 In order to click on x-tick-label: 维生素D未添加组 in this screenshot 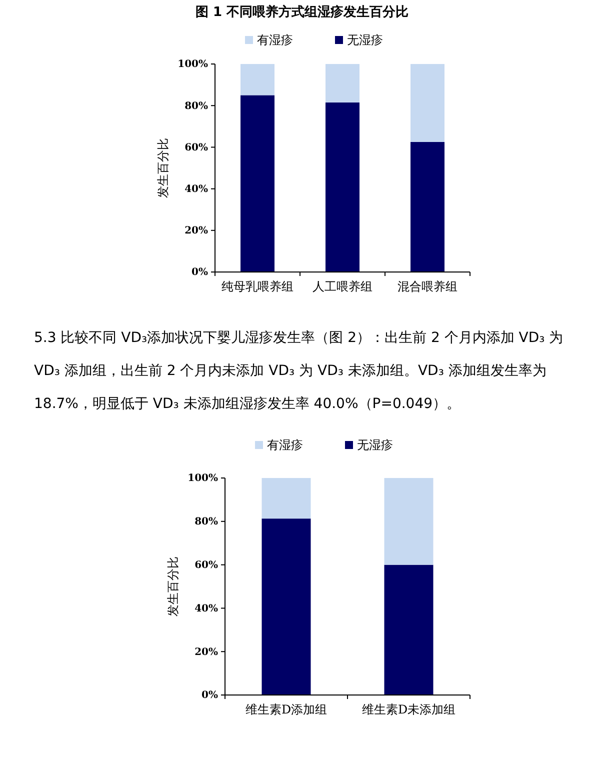, I will do `click(409, 709)`.